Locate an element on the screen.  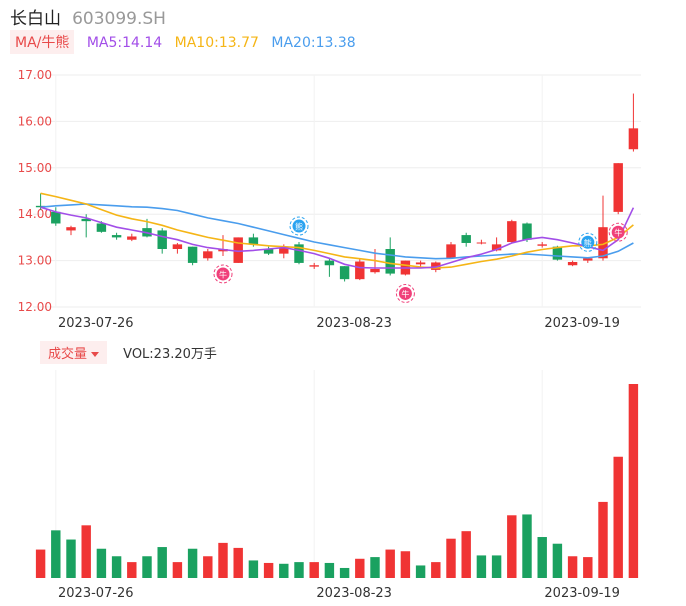
stock-name: 长白山 is located at coordinates (35, 19).